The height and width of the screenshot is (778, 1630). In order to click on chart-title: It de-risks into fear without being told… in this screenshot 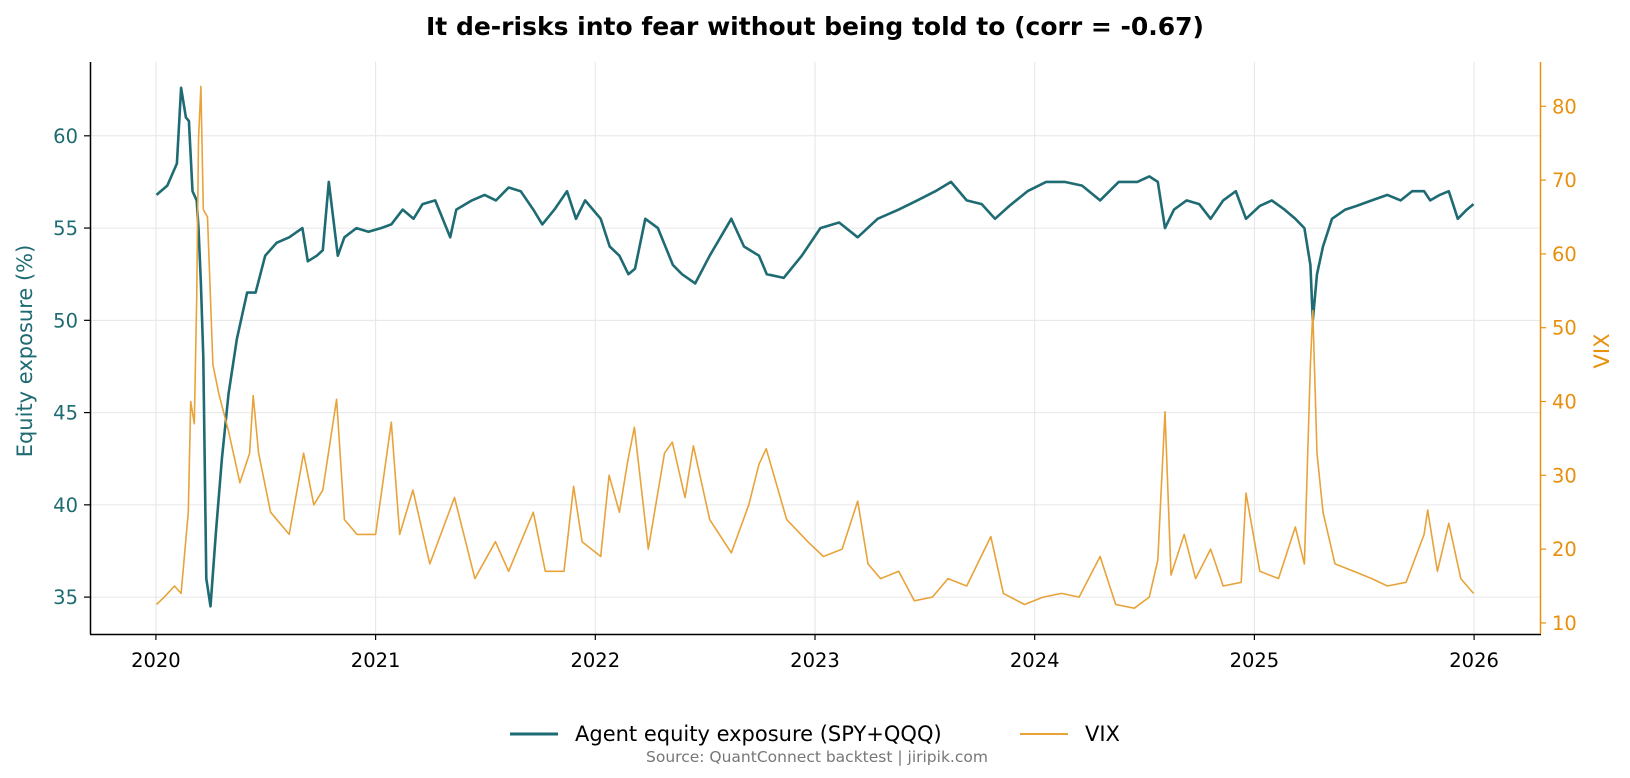, I will do `click(815, 26)`.